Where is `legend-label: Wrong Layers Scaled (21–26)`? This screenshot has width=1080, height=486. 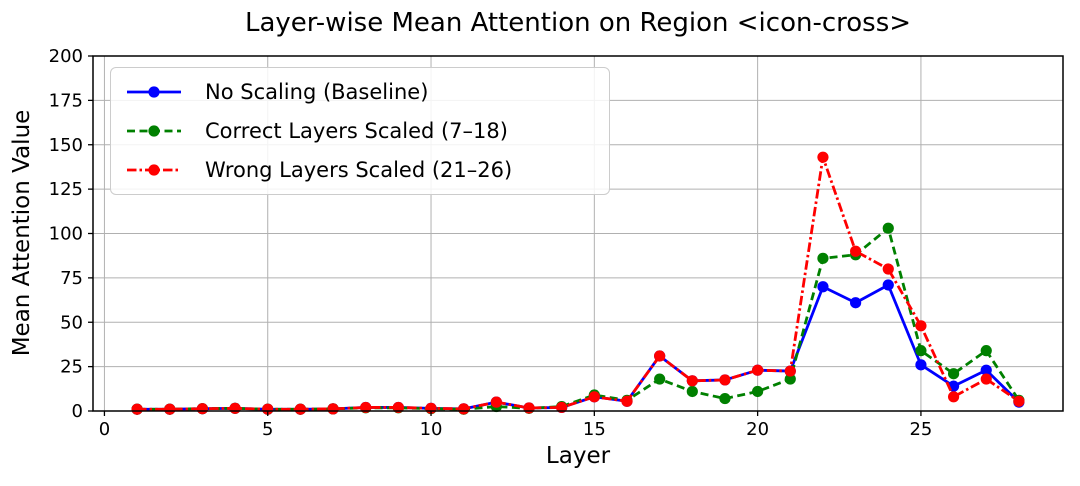 legend-label: Wrong Layers Scaled (21–26) is located at coordinates (359, 170).